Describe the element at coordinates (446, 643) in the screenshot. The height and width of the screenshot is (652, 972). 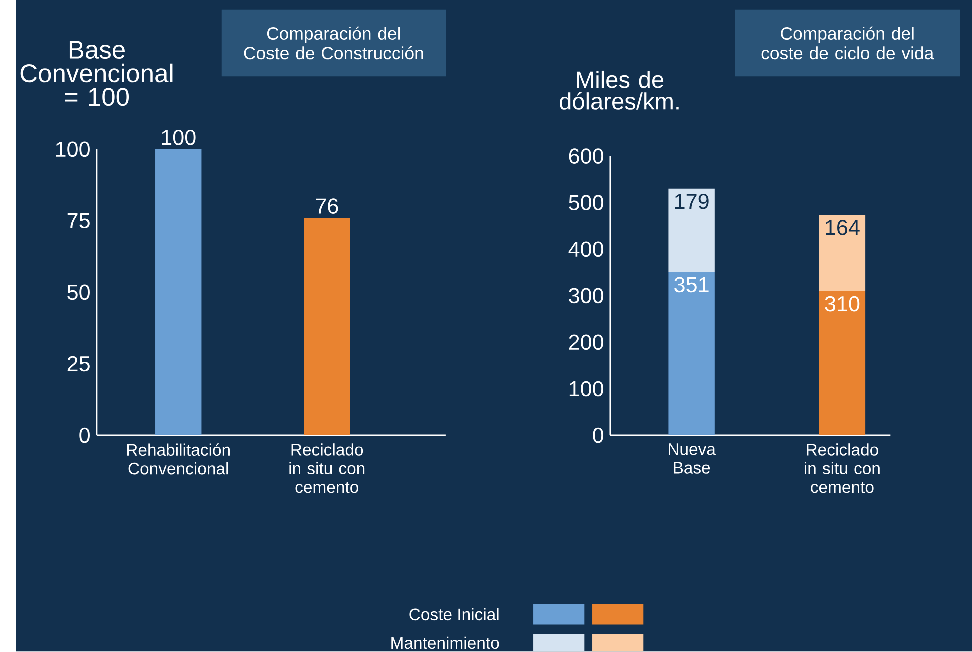
I see `legend-label: Mantenimiento` at that location.